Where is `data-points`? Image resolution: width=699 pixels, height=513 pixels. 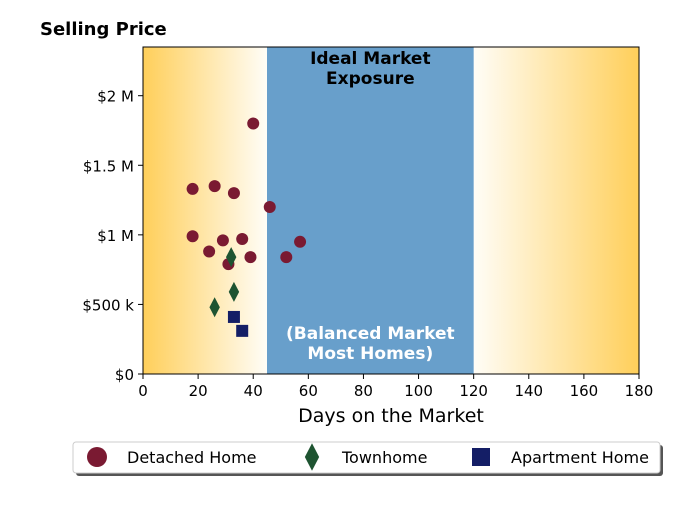
data-points is located at coordinates (246, 227).